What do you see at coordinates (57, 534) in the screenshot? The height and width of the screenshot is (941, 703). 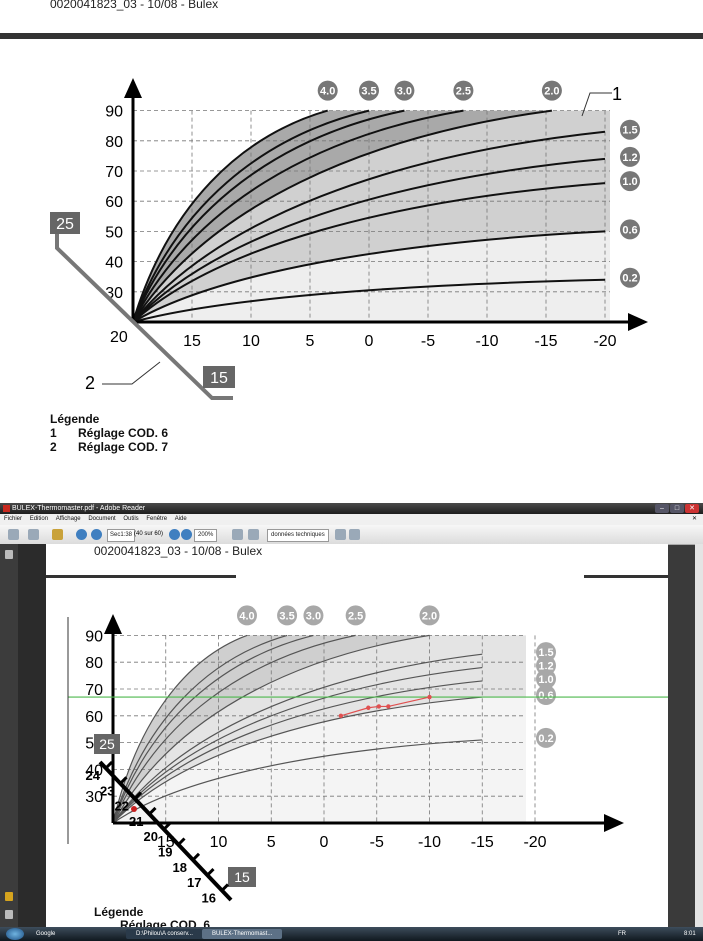 I see `hand-tool-icon` at bounding box center [57, 534].